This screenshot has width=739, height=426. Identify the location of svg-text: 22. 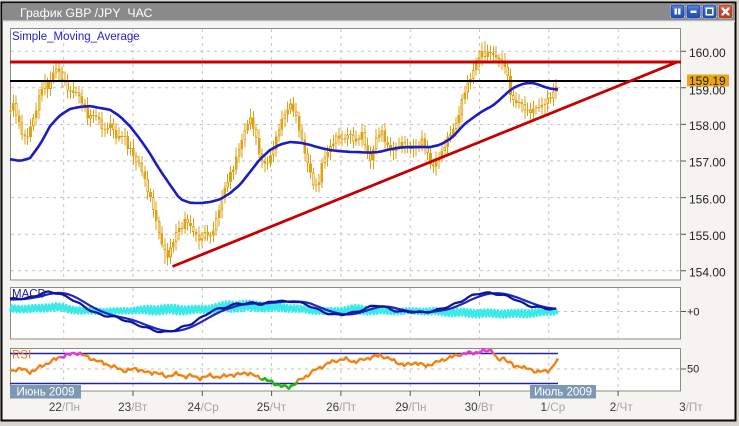
(55, 407).